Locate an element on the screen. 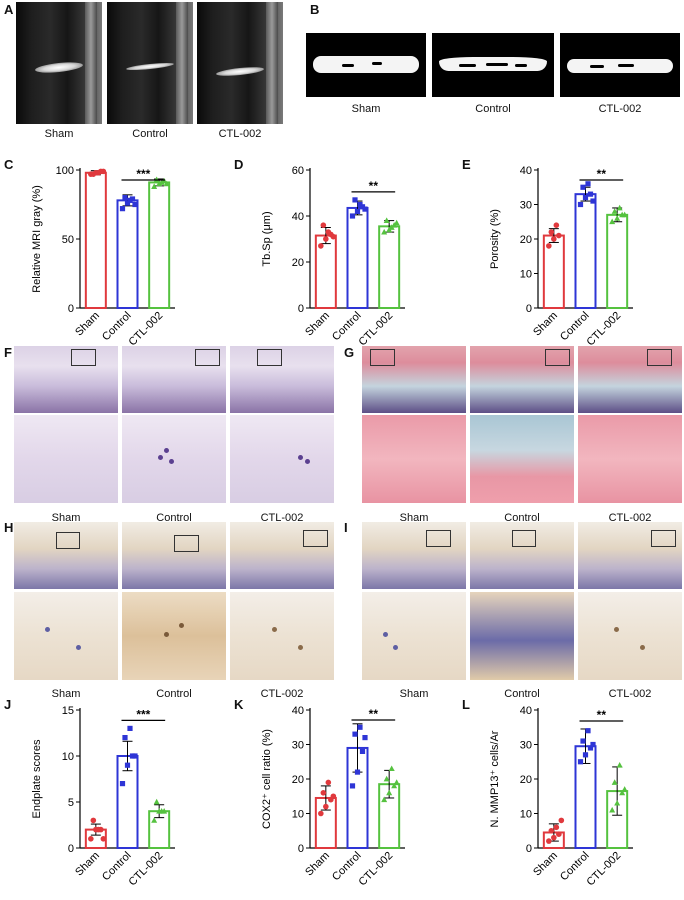 Image resolution: width=684 pixels, height=900 pixels. panel-label-h: H is located at coordinates (9, 527).